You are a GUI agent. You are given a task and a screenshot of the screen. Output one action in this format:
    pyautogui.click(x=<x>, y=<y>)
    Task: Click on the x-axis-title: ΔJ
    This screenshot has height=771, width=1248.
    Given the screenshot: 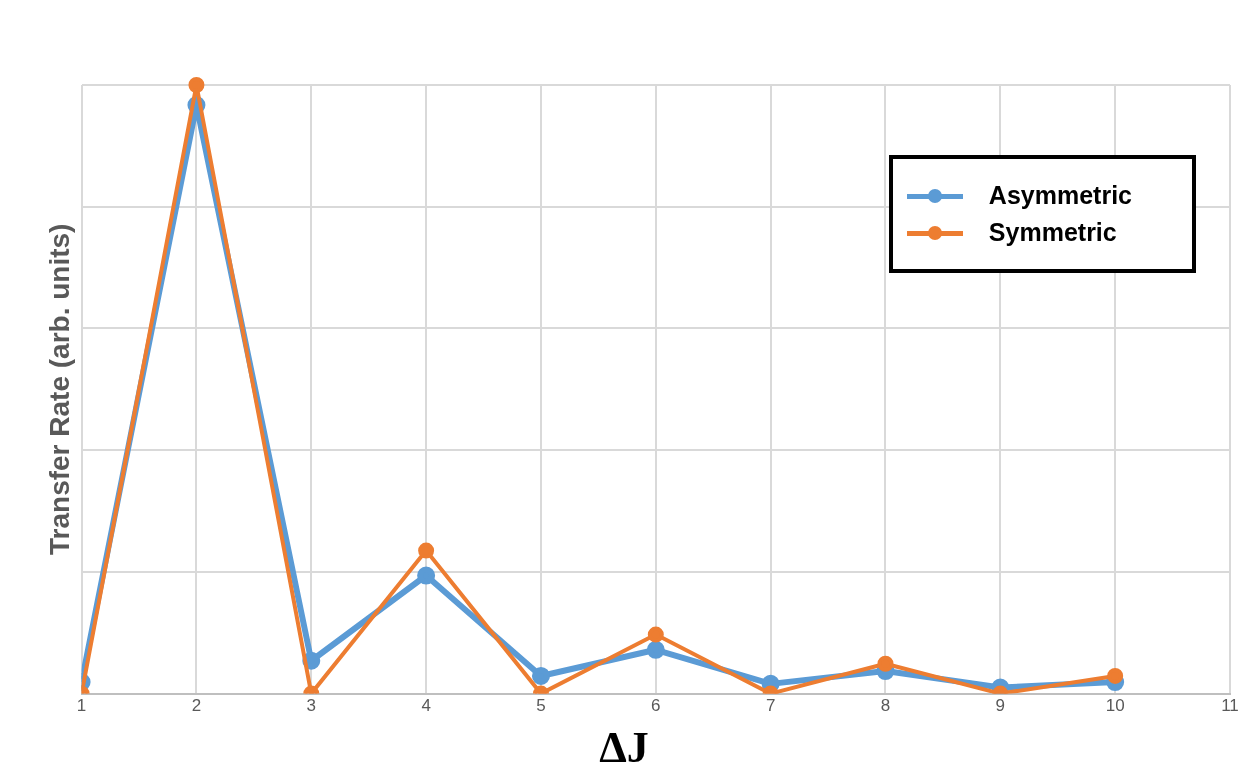 What is the action you would take?
    pyautogui.click(x=624, y=746)
    